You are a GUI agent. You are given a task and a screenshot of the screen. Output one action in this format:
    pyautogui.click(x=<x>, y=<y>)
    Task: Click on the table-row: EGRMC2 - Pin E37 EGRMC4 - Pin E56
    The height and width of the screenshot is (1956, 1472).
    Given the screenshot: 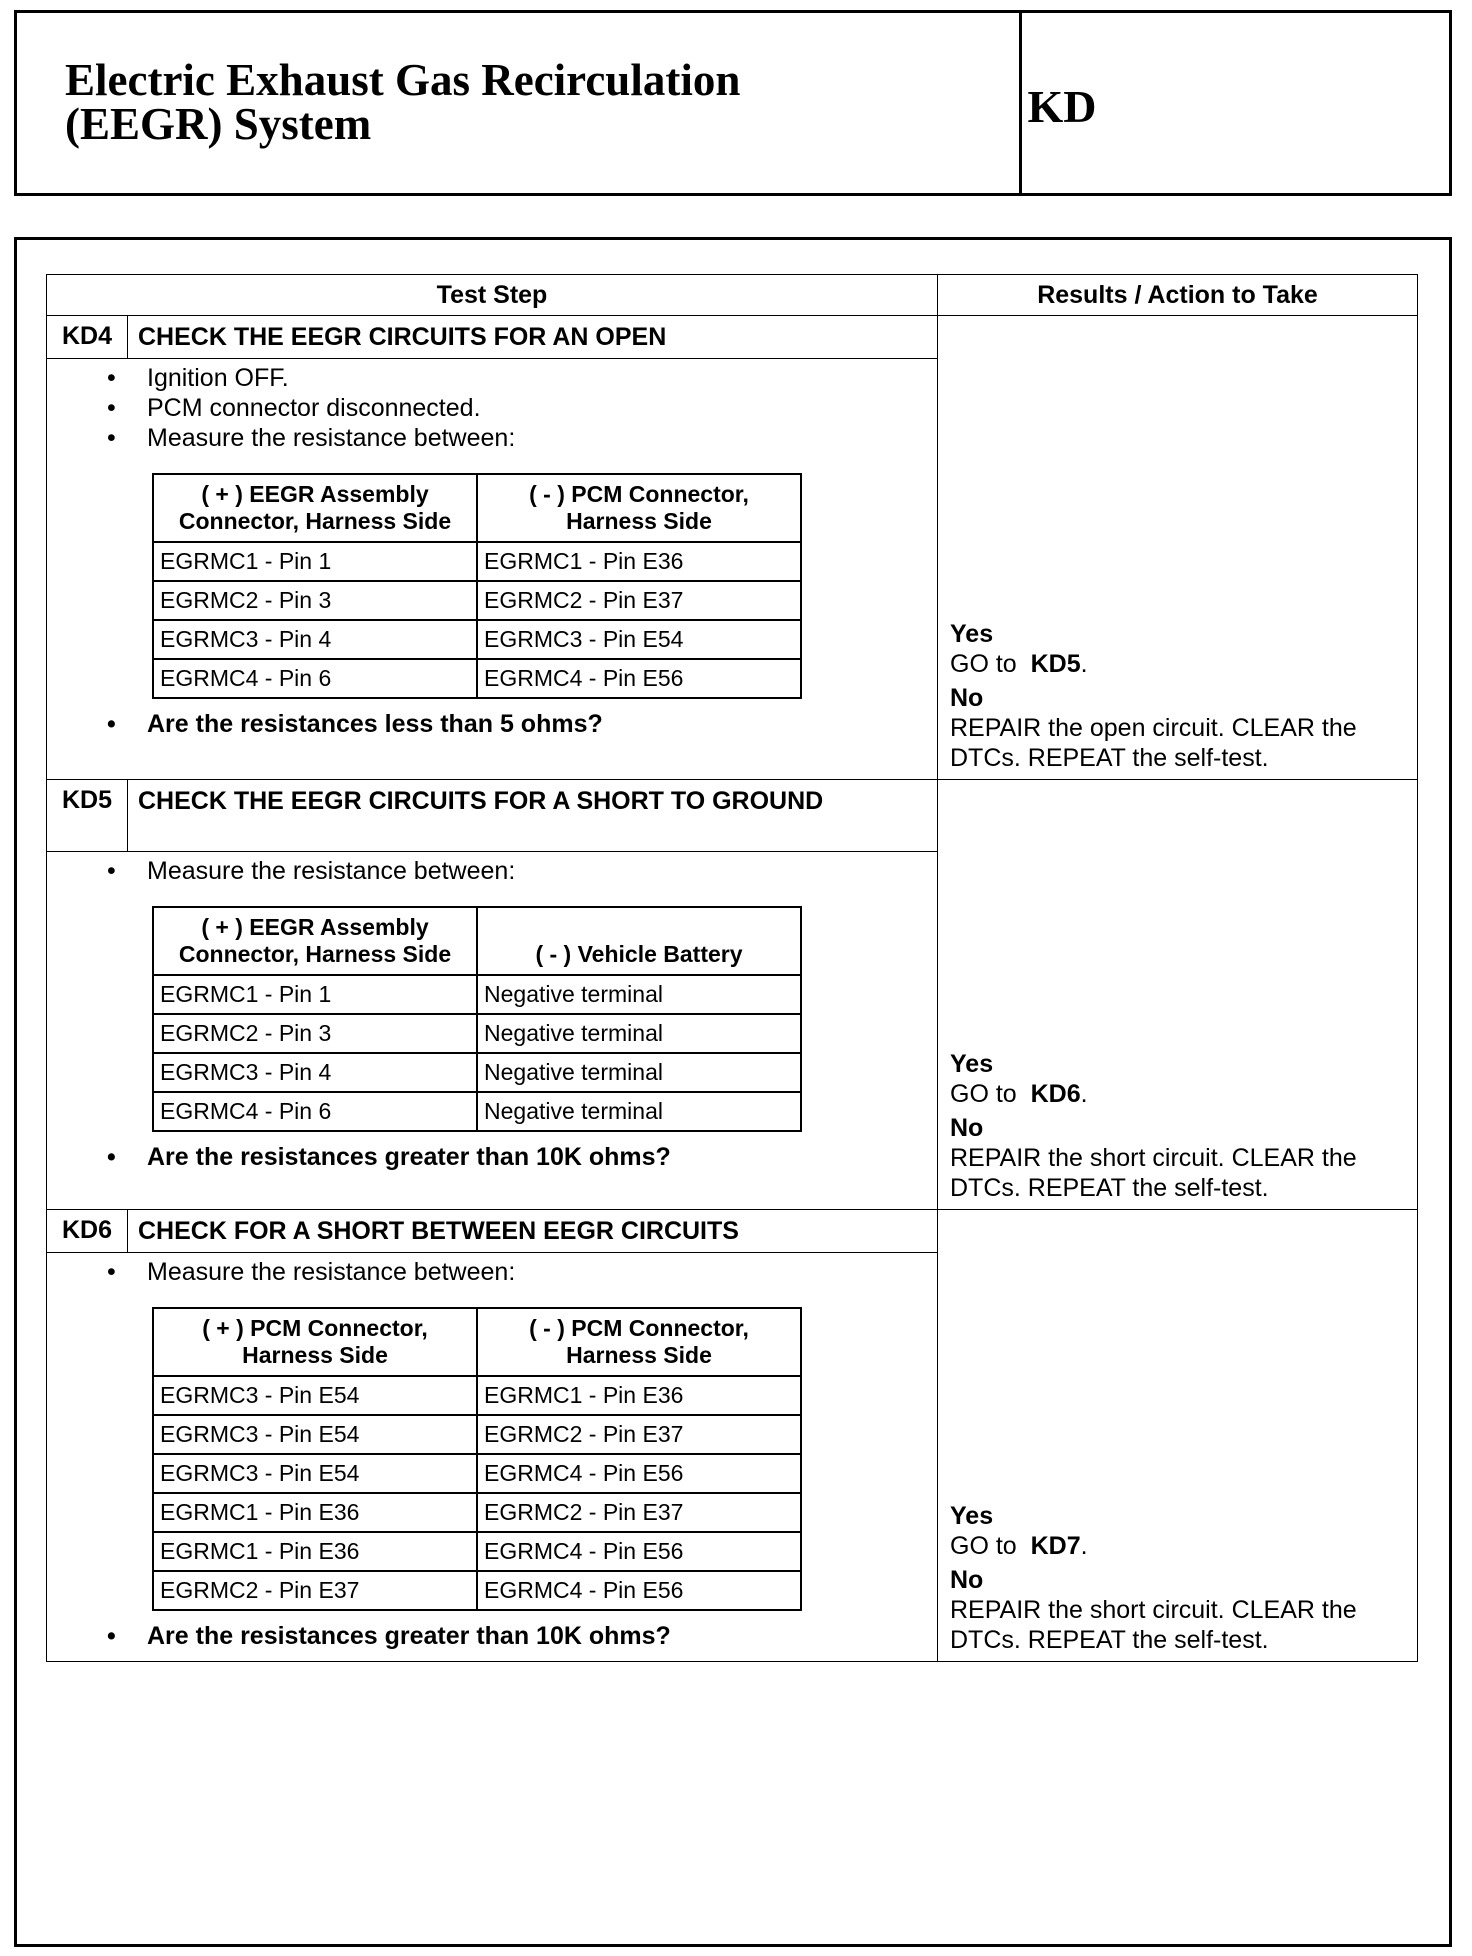 What is the action you would take?
    pyautogui.click(x=477, y=1590)
    